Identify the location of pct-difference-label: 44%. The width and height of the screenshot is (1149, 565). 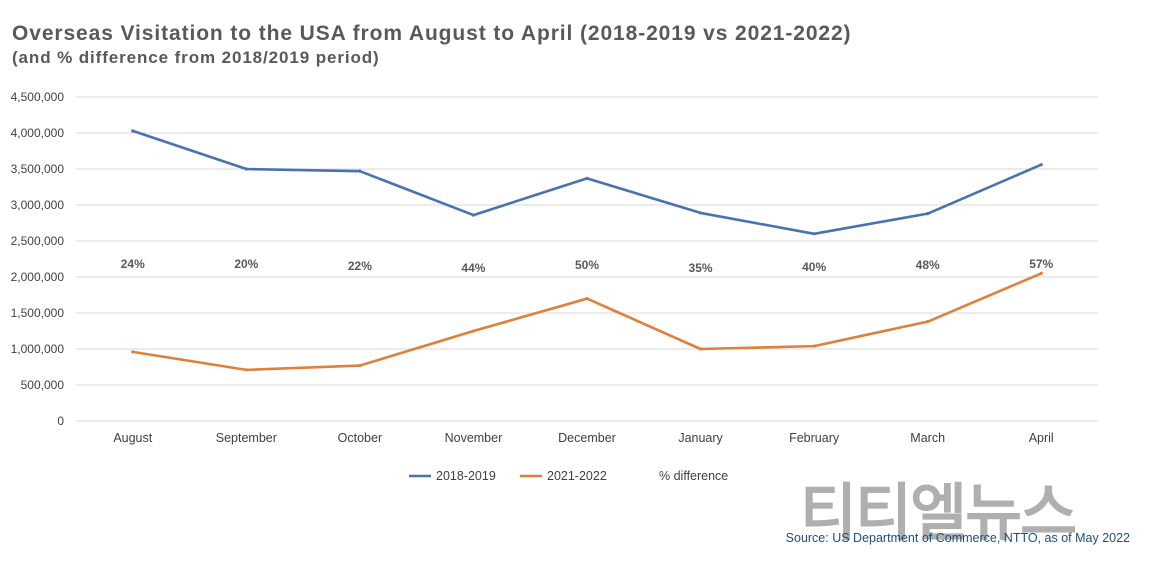
(473, 268).